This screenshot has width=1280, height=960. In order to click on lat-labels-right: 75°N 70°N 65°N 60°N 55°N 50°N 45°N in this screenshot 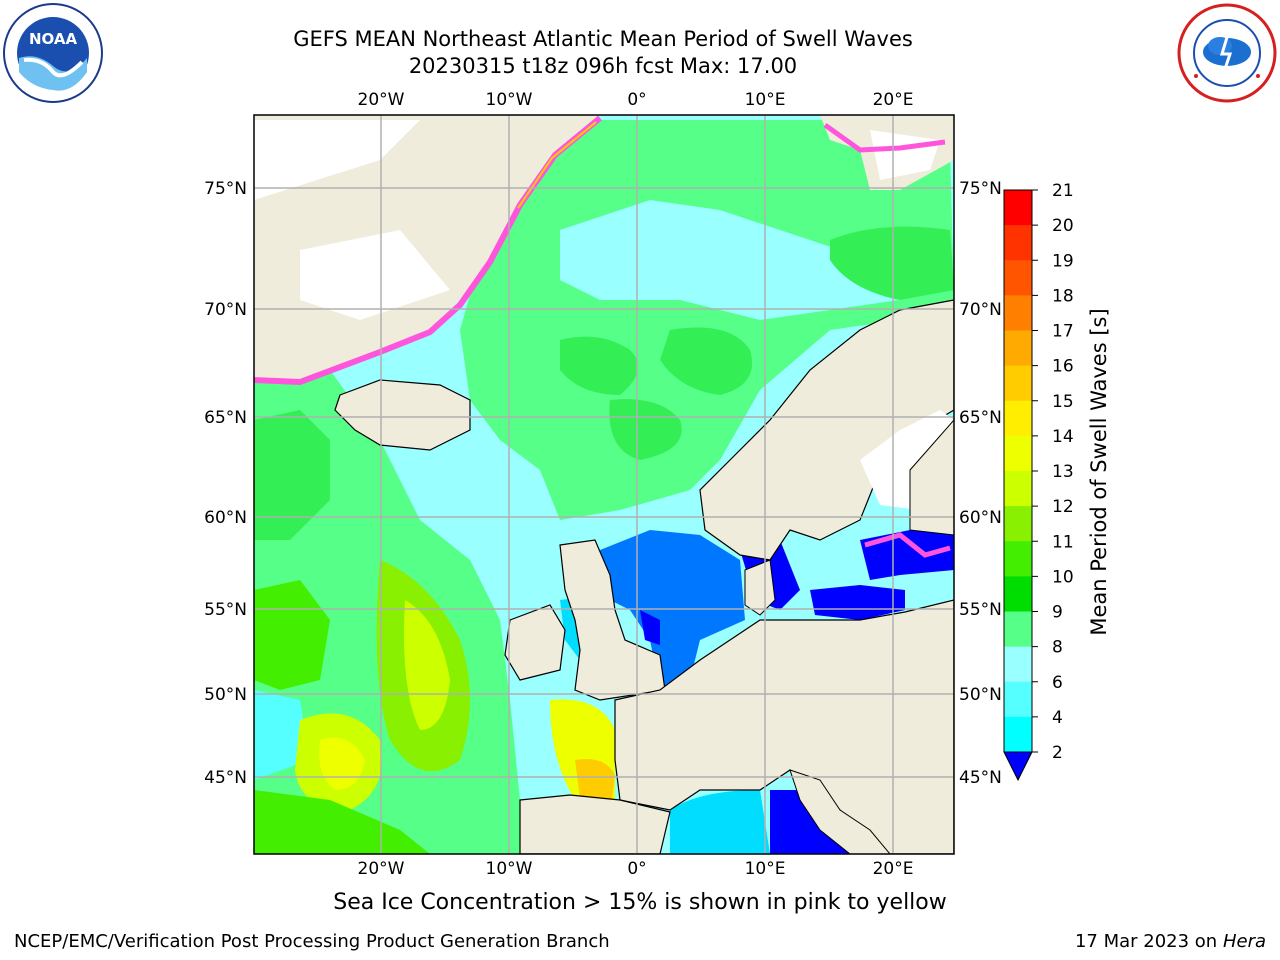, I will do `click(980, 483)`.